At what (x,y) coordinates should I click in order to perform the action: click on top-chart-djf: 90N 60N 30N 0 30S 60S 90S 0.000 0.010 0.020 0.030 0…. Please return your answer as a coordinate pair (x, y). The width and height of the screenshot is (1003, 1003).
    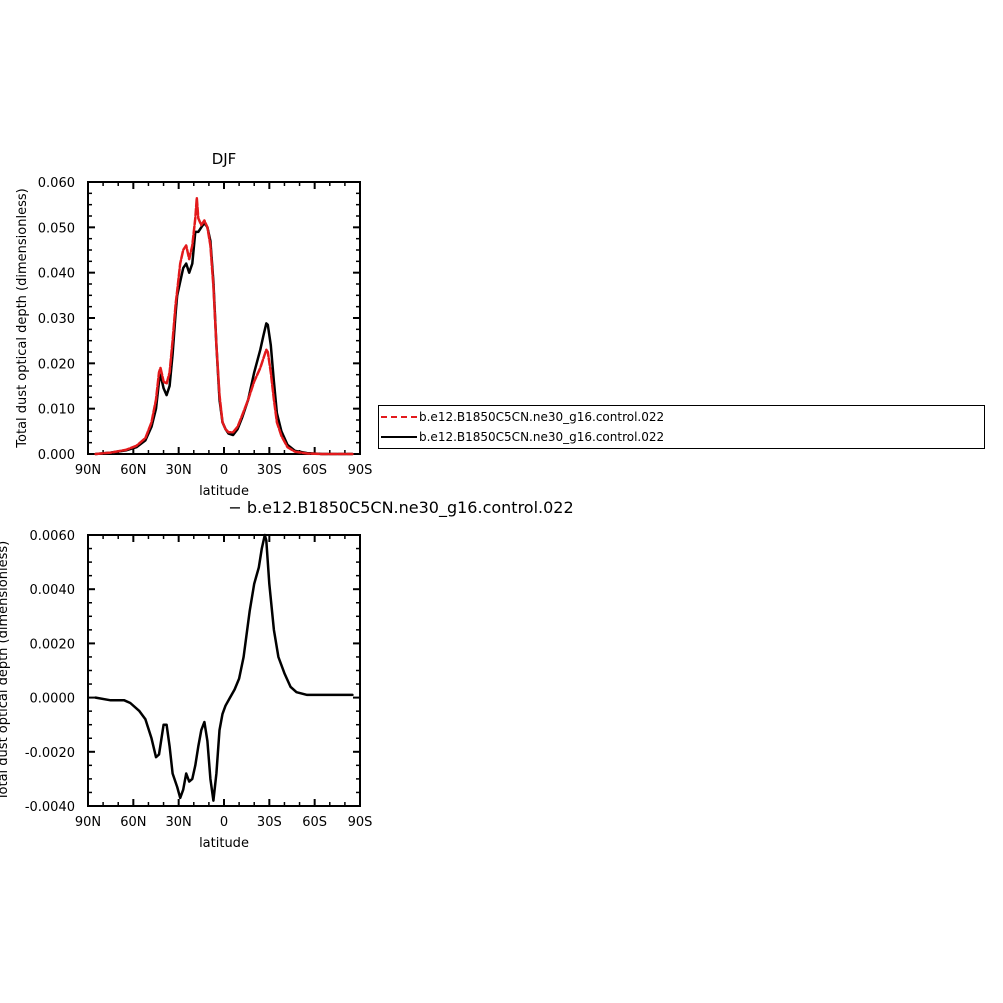
    Looking at the image, I should click on (193, 324).